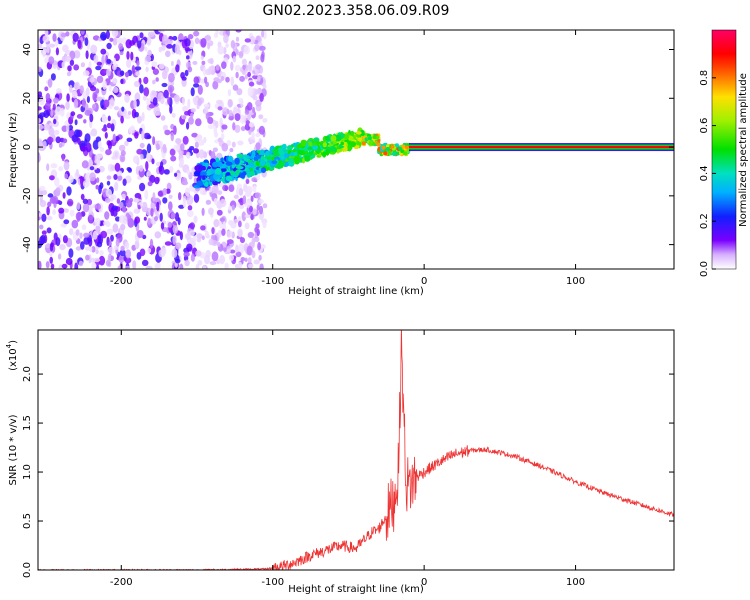  What do you see at coordinates (707, 173) in the screenshot?
I see `colorbar-ticks: 0.0 0.2 0.4 0.6 0.8` at bounding box center [707, 173].